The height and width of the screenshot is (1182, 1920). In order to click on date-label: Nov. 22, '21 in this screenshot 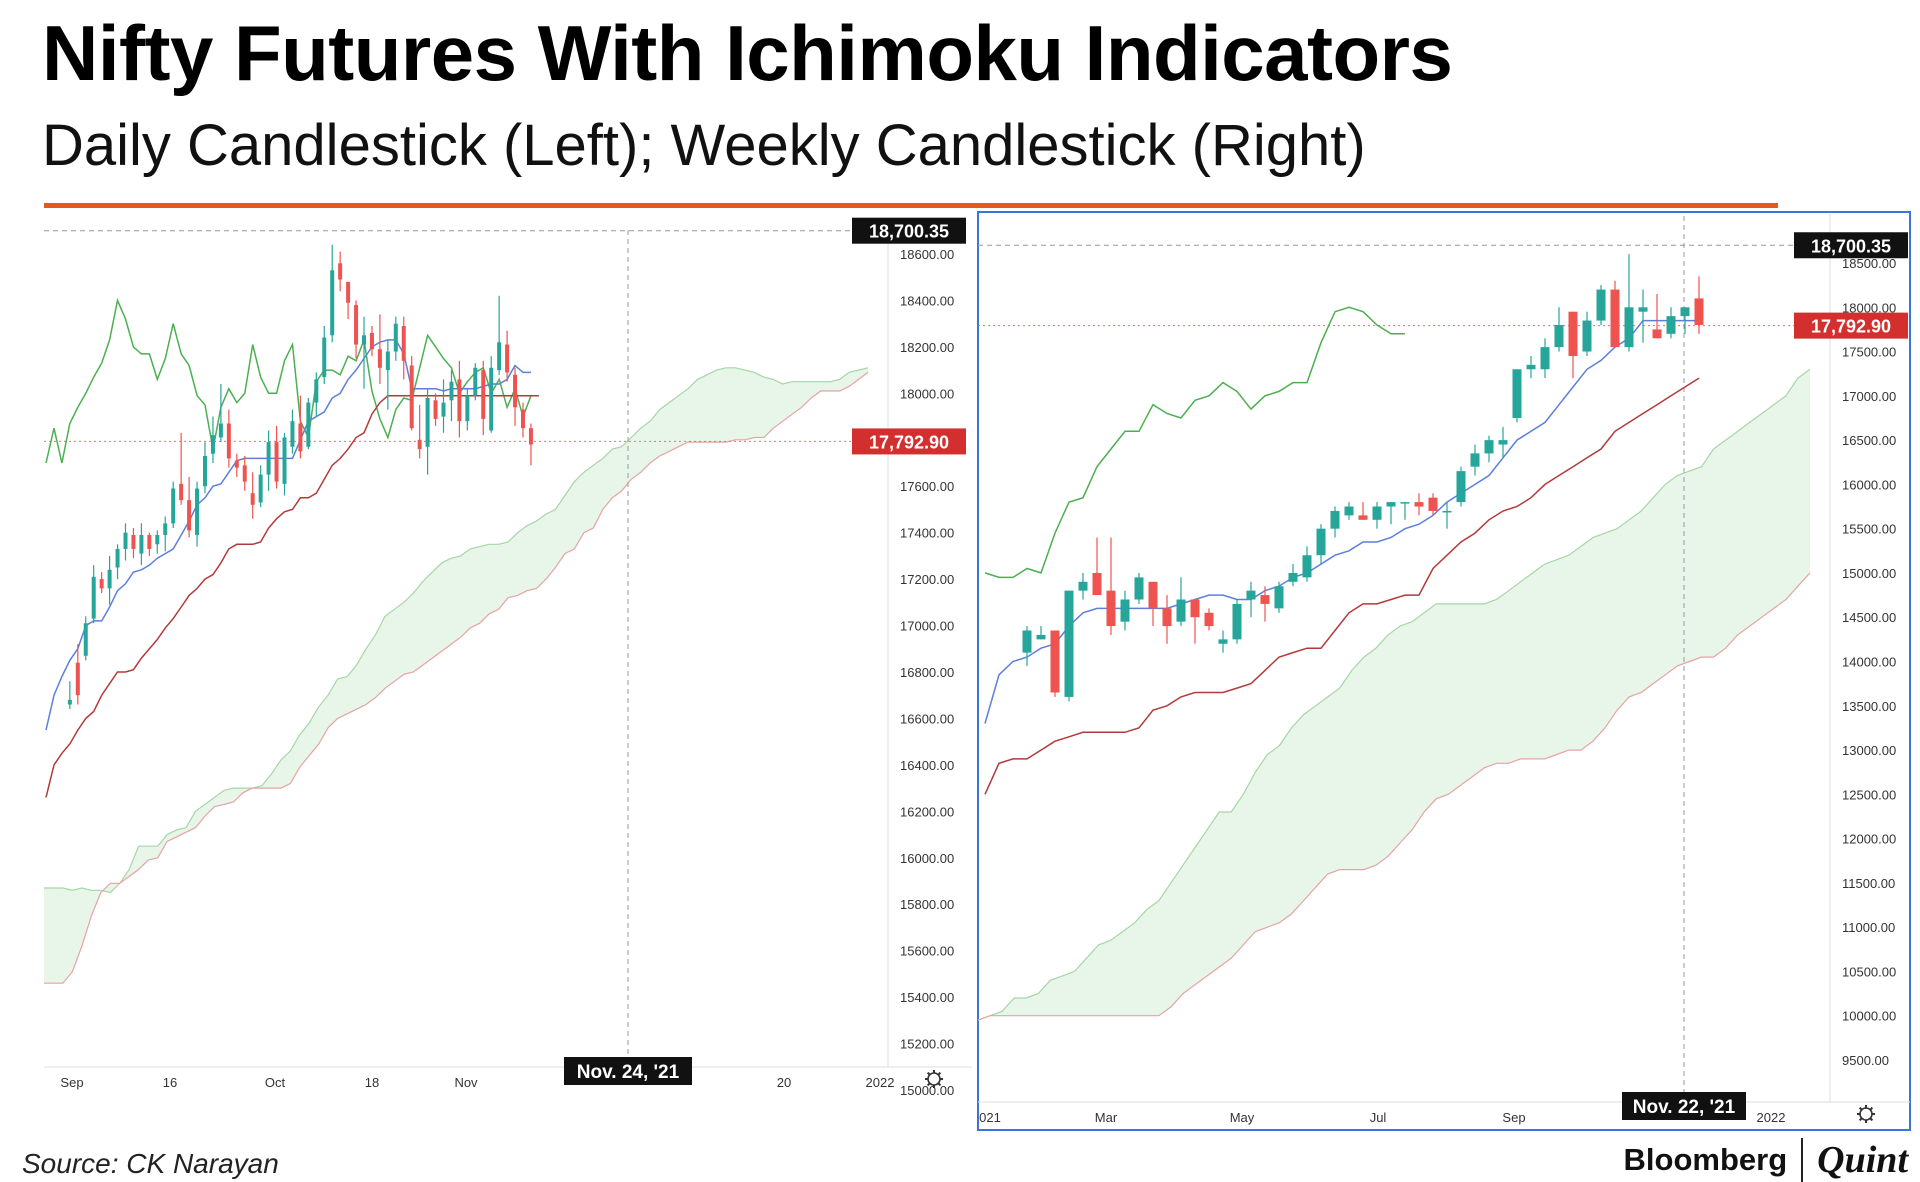, I will do `click(1684, 1106)`.